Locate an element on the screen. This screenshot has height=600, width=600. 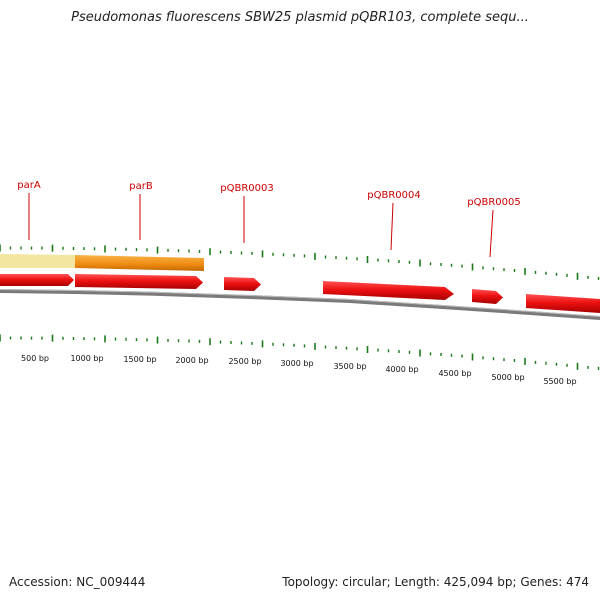
gene-label-parB: parB is located at coordinates (141, 186).